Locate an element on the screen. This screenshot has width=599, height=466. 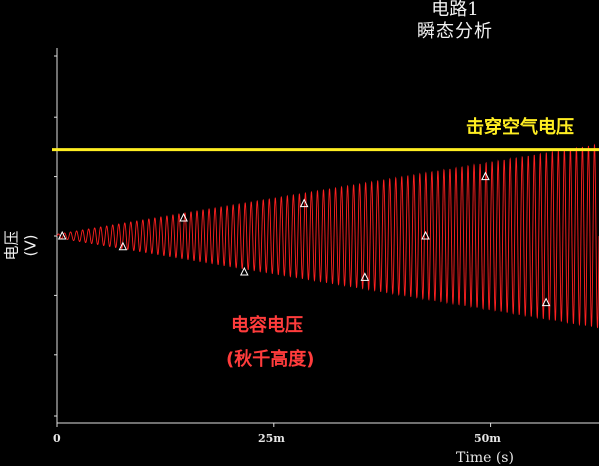
x-tick-label-0: 0 is located at coordinates (57, 438).